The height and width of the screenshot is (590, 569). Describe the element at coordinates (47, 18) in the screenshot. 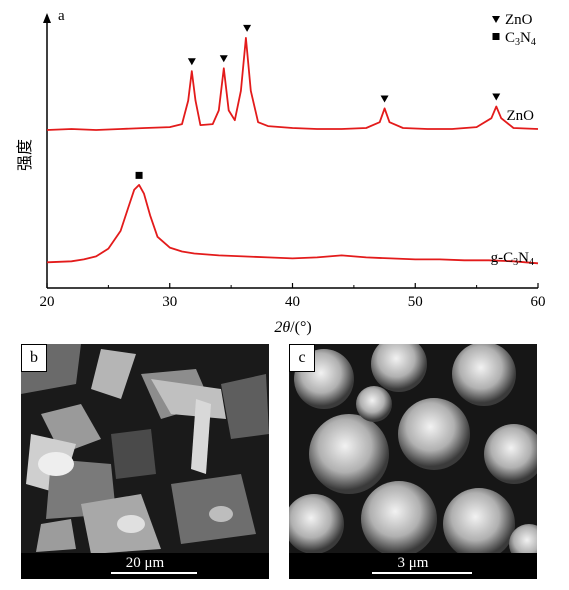

I see `y-axis-arrow` at that location.